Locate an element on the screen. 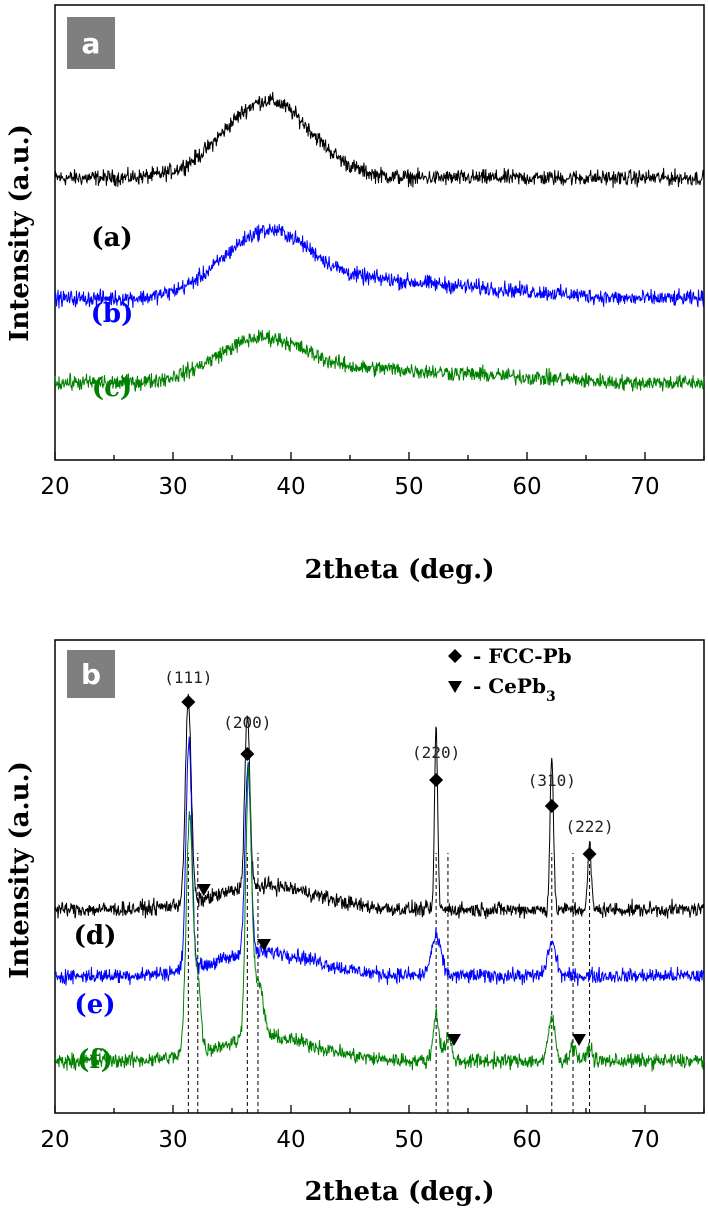  series-line-b is located at coordinates (379, 266).